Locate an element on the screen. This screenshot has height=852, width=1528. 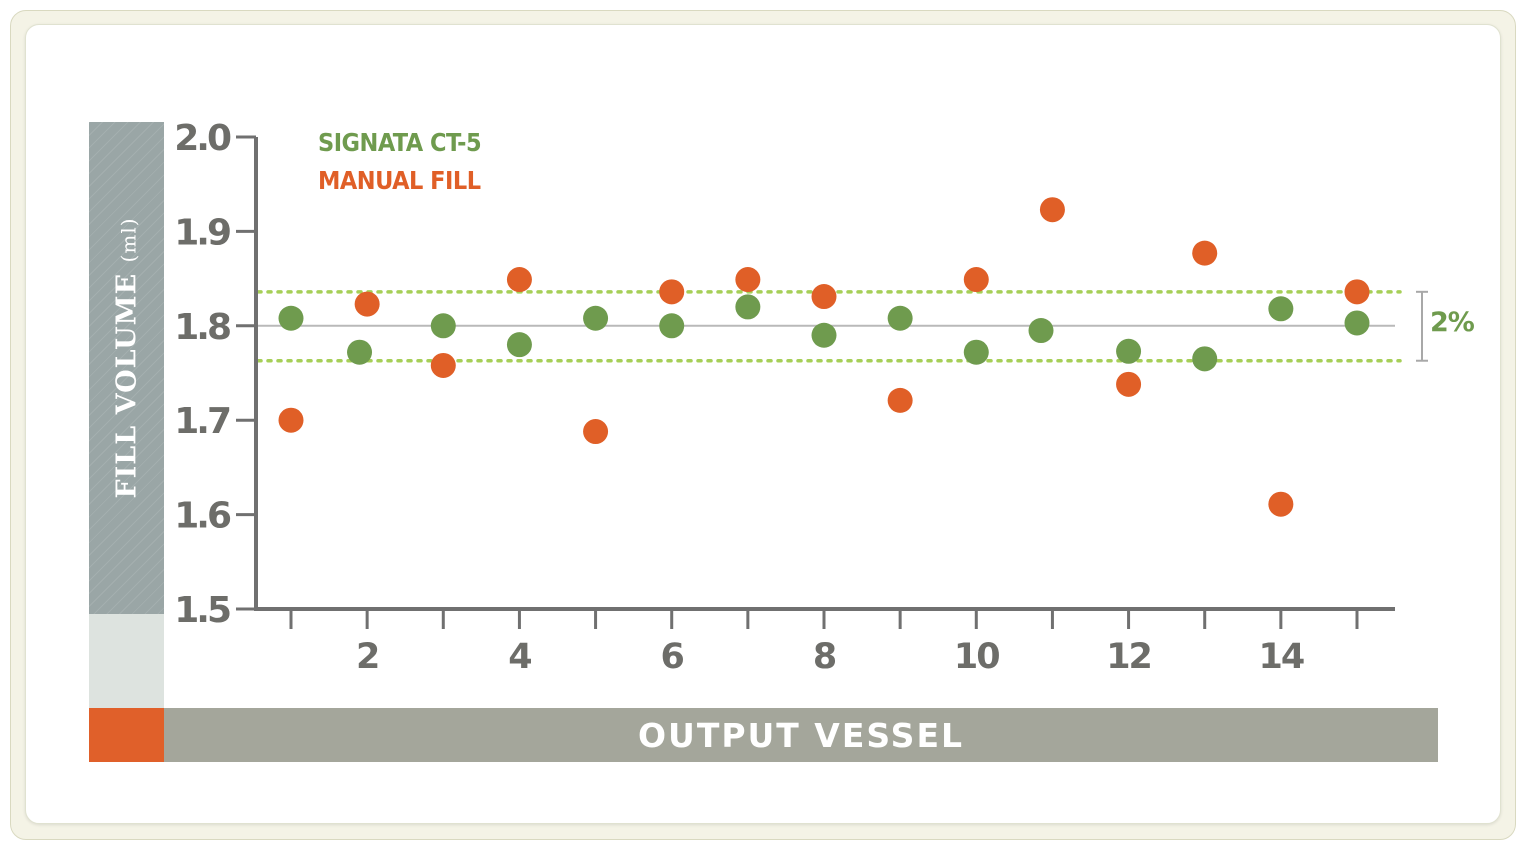
y-tick-label: 1.7 is located at coordinates (202, 421).